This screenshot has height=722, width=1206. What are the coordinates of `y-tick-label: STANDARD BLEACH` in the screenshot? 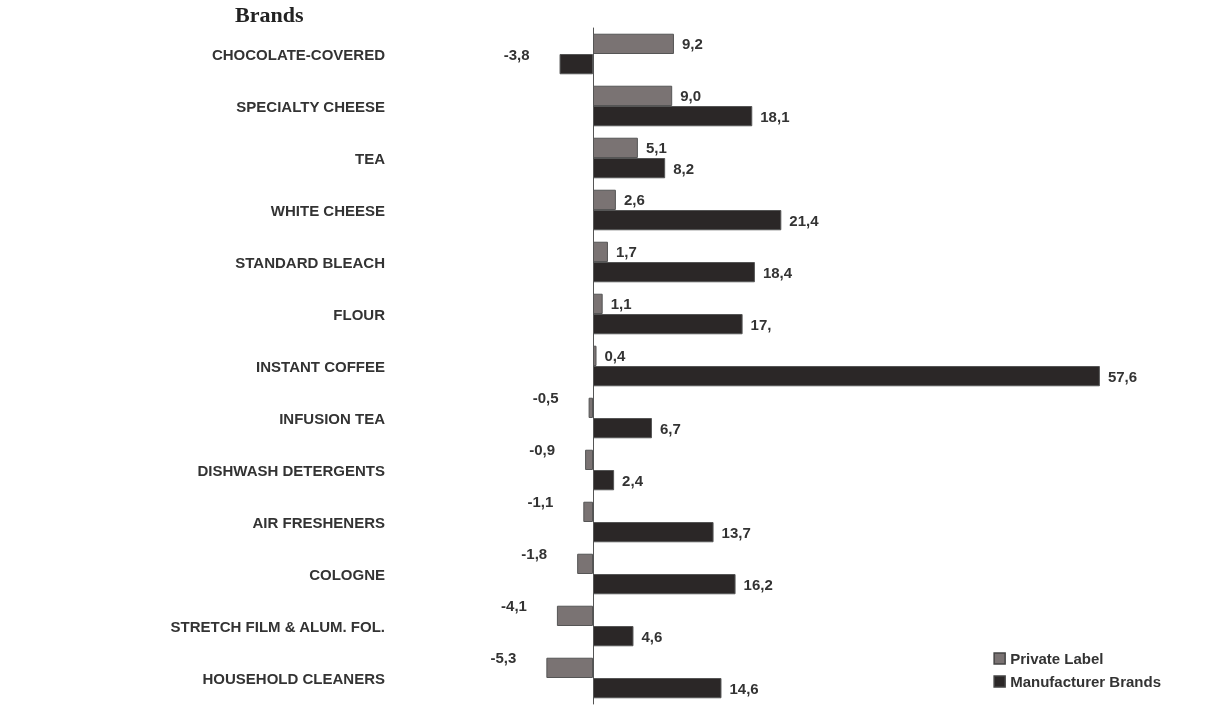 It's located at (310, 262).